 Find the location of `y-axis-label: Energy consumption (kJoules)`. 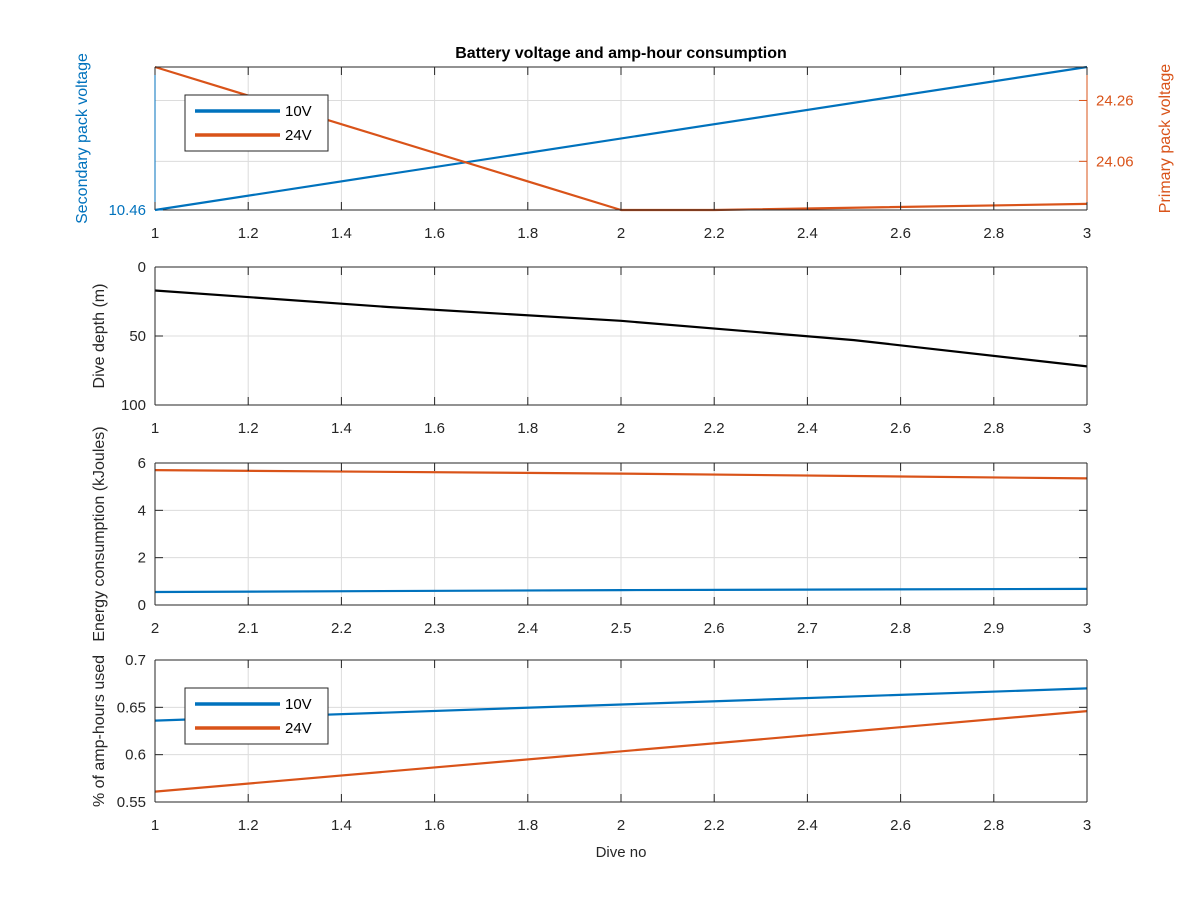

y-axis-label: Energy consumption (kJoules) is located at coordinates (99, 533).